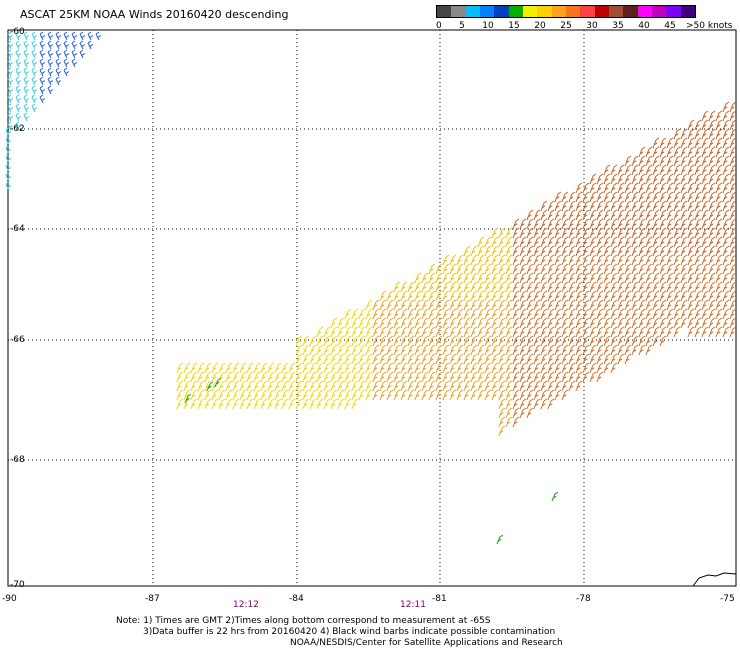 The image size is (740, 650). I want to click on lon-label-87: -87, so click(152, 599).